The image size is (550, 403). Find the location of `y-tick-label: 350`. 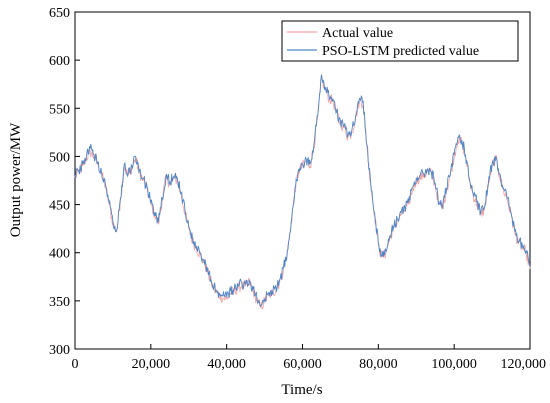

y-tick-label: 350 is located at coordinates (59, 302).